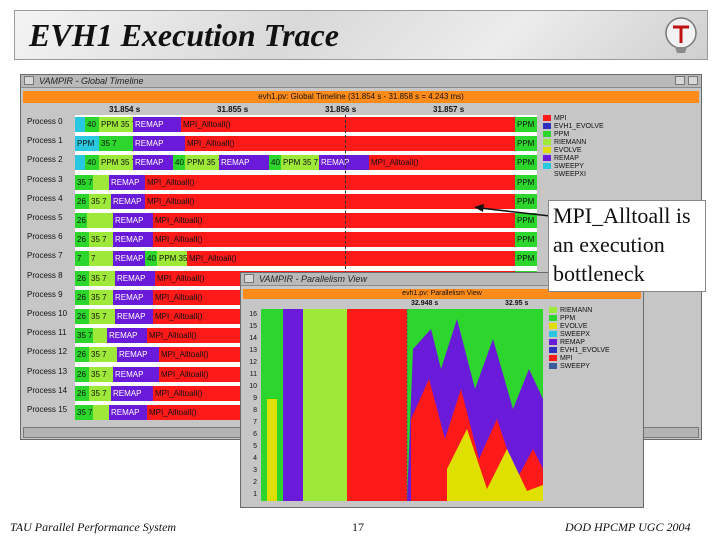 The height and width of the screenshot is (540, 720). I want to click on legend-label: EVOLVE, so click(568, 150).